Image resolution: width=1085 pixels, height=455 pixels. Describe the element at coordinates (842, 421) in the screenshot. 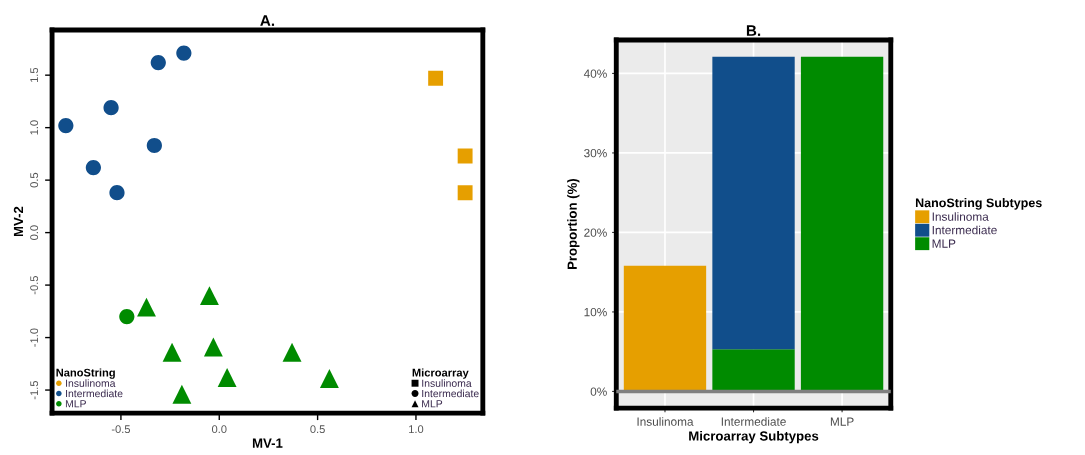

I see `x-tick-label: MLP` at that location.